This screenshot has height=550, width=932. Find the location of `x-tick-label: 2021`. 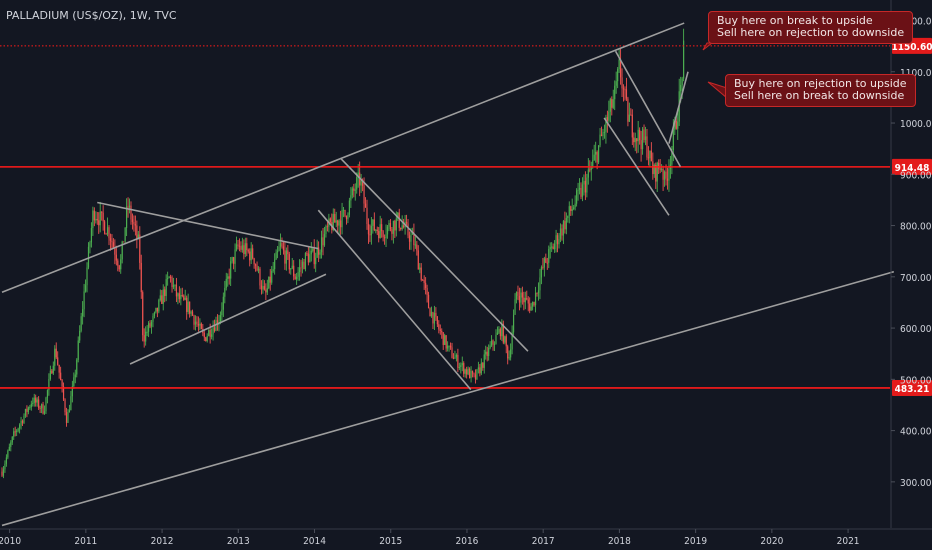

x-tick-label: 2021 is located at coordinates (848, 541).